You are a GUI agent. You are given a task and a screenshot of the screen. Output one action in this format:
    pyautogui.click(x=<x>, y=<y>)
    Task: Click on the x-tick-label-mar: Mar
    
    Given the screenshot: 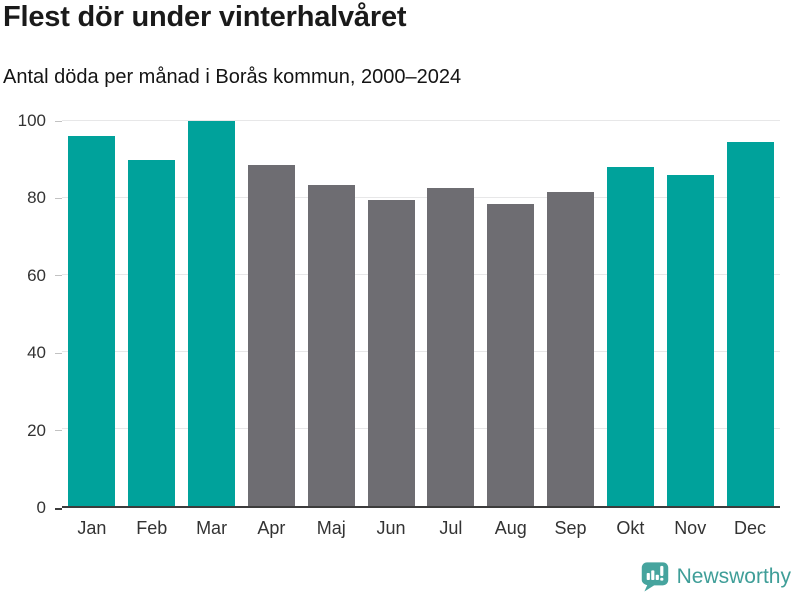 What is the action you would take?
    pyautogui.click(x=212, y=528)
    